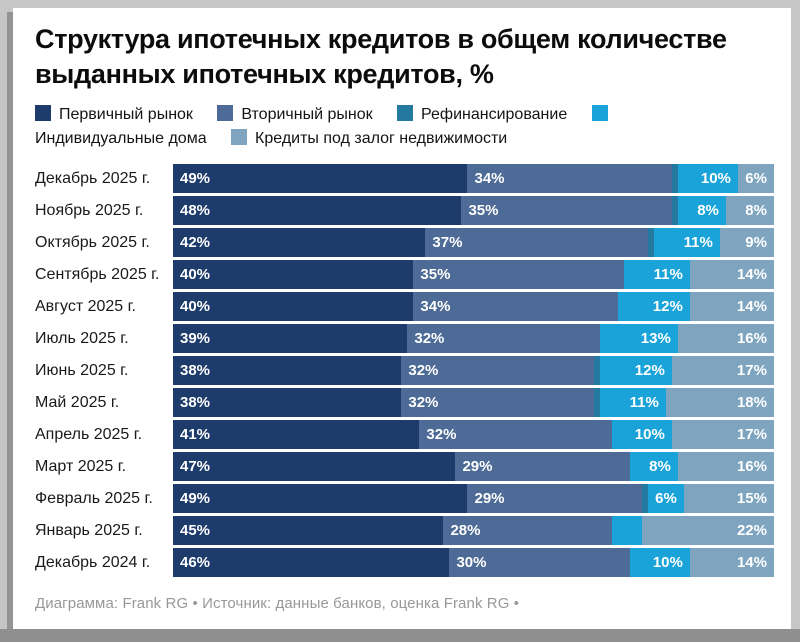  Describe the element at coordinates (82, 370) in the screenshot. I see `category-label: Июнь 2025 г.` at that location.